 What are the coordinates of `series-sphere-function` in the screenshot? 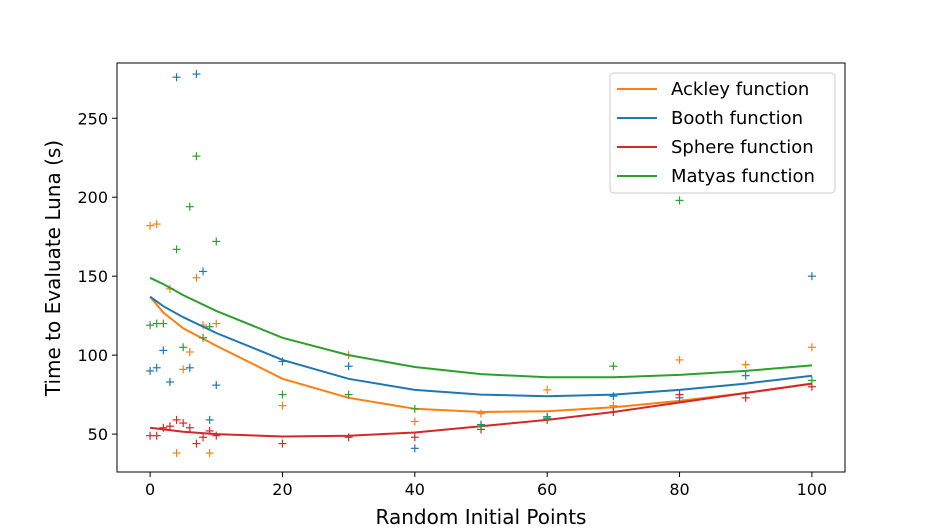 It's located at (481, 415).